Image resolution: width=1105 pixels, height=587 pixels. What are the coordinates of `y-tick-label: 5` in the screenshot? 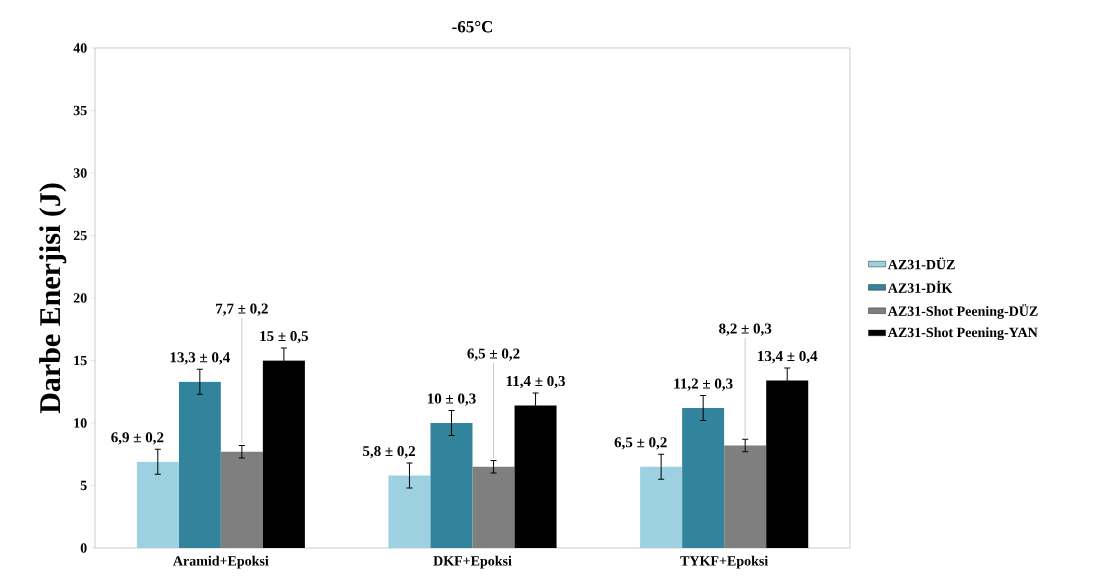 It's located at (83, 485).